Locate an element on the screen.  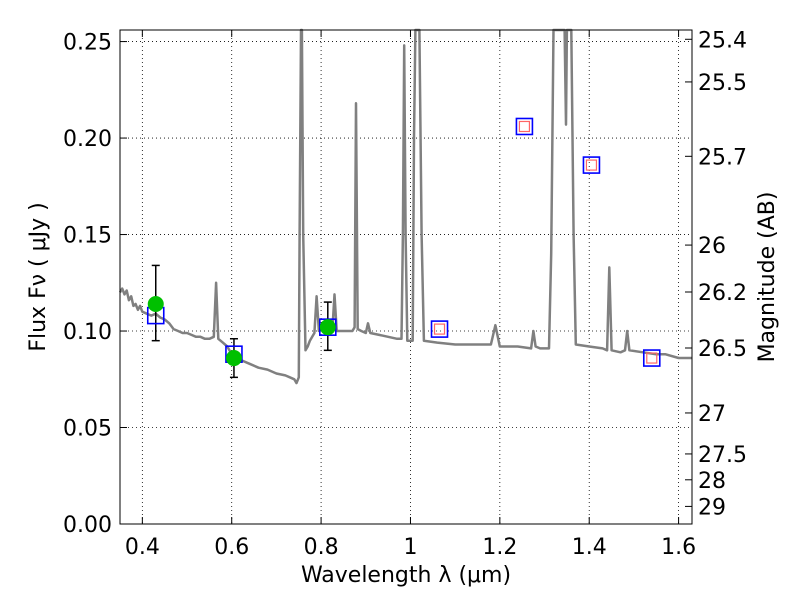
y-tick-label: 0.10 is located at coordinates (87, 332).